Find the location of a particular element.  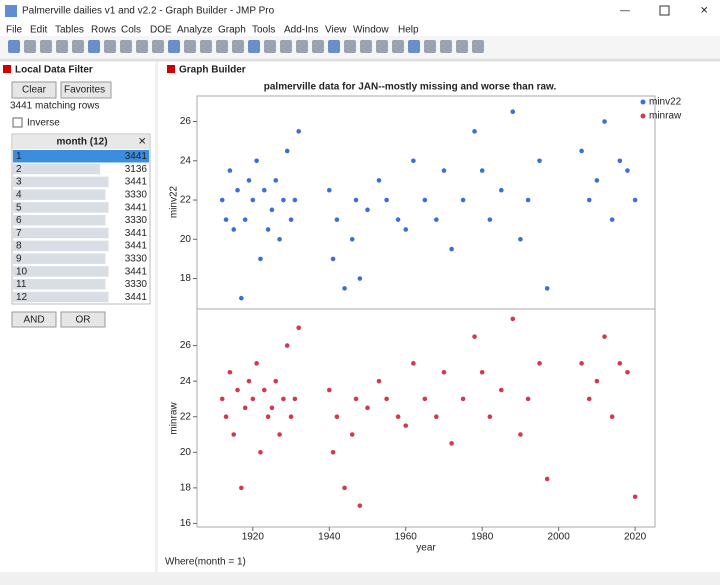

clear-button is located at coordinates (34, 90).